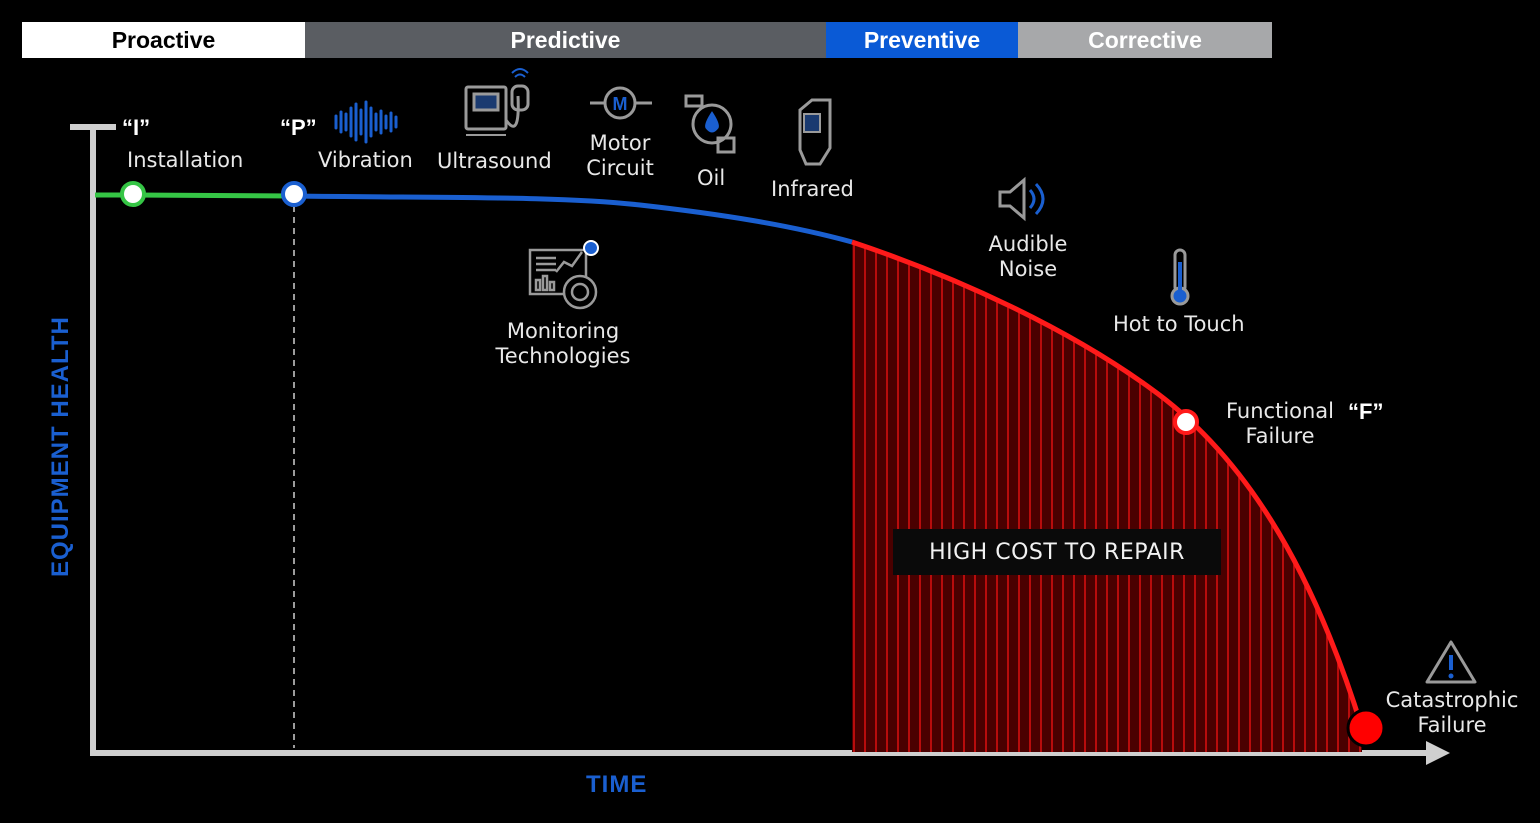 Image resolution: width=1540 pixels, height=823 pixels. What do you see at coordinates (620, 168) in the screenshot?
I see `motor-circuit-line-2: Circuit` at bounding box center [620, 168].